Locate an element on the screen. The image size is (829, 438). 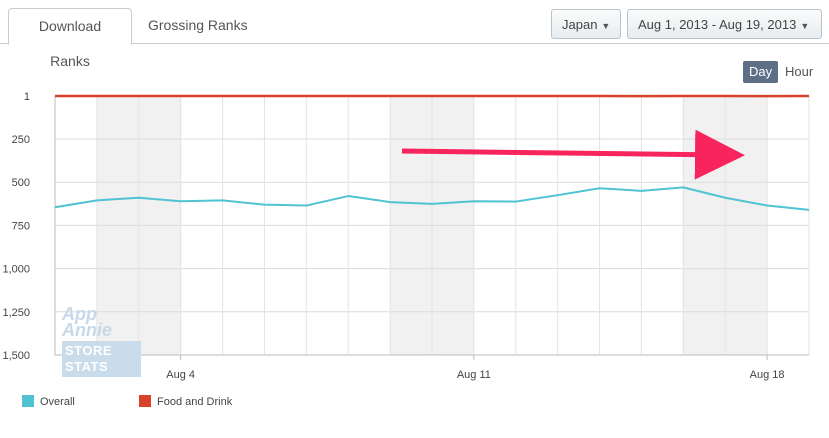
y-tick-label: 750 is located at coordinates (21, 226).